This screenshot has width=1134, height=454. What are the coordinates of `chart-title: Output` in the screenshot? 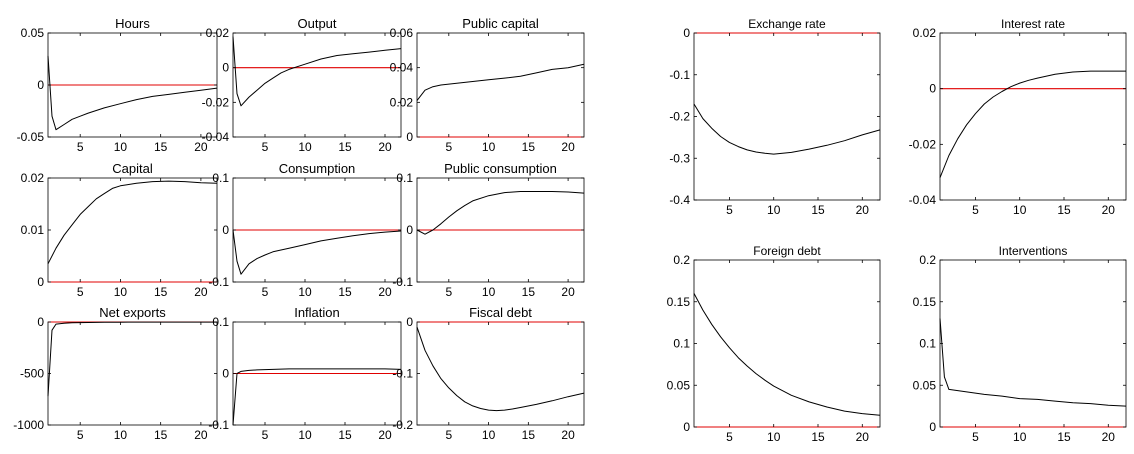 It's located at (316, 23).